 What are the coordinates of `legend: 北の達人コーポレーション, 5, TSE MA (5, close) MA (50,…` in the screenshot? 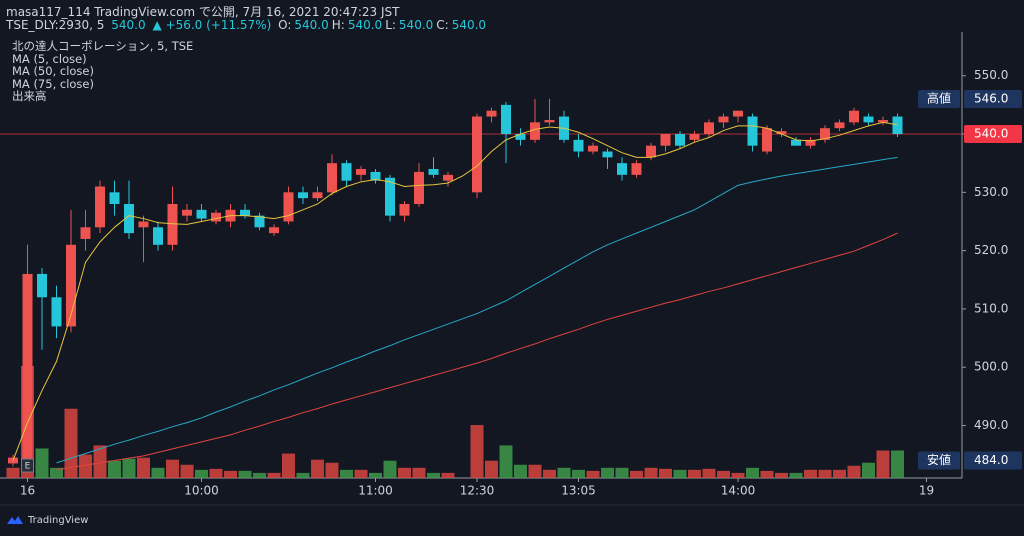 It's located at (102, 71).